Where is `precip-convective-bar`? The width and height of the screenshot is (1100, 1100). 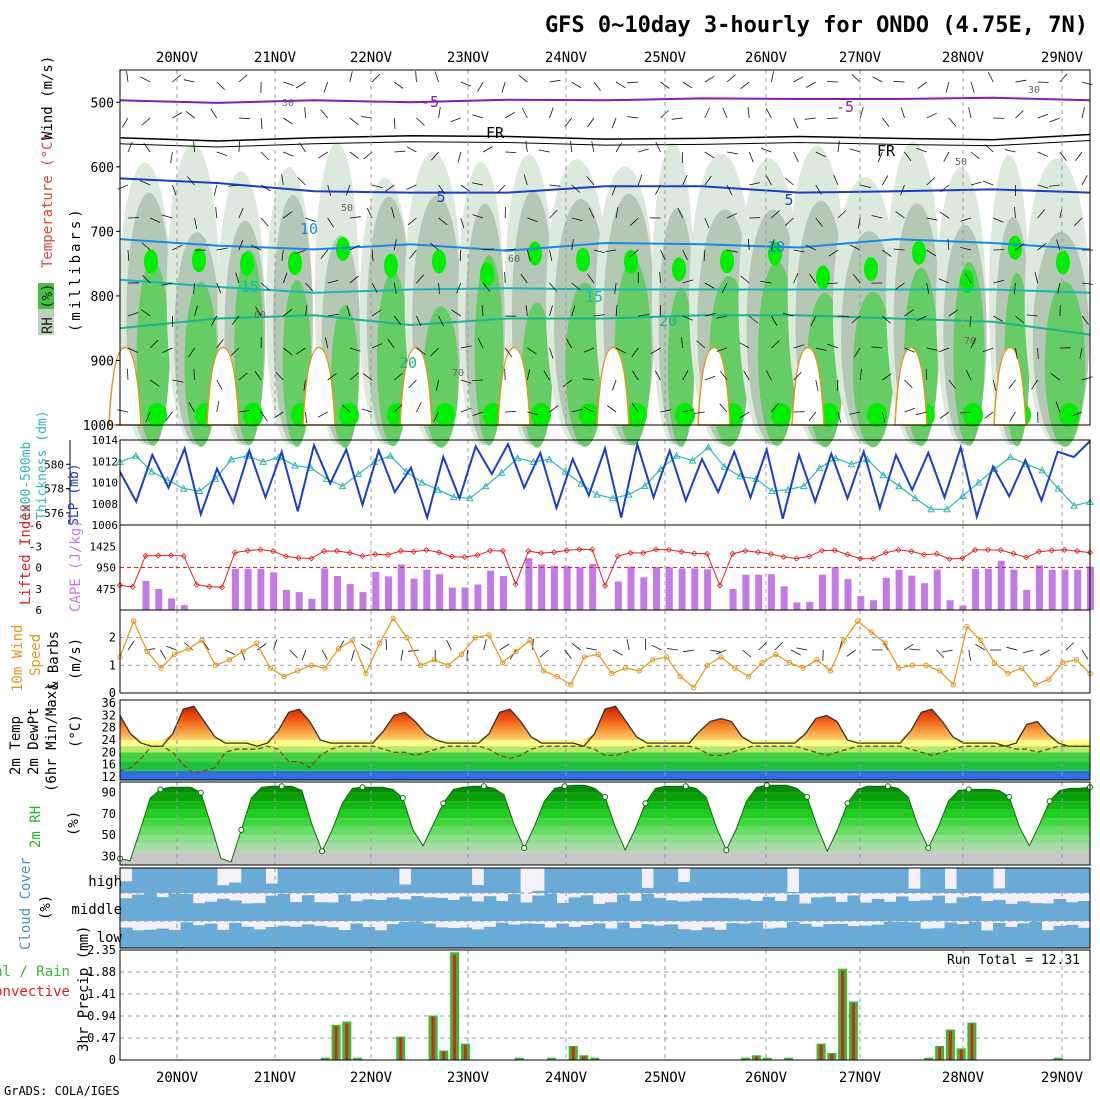 precip-convective-bar is located at coordinates (821, 1052).